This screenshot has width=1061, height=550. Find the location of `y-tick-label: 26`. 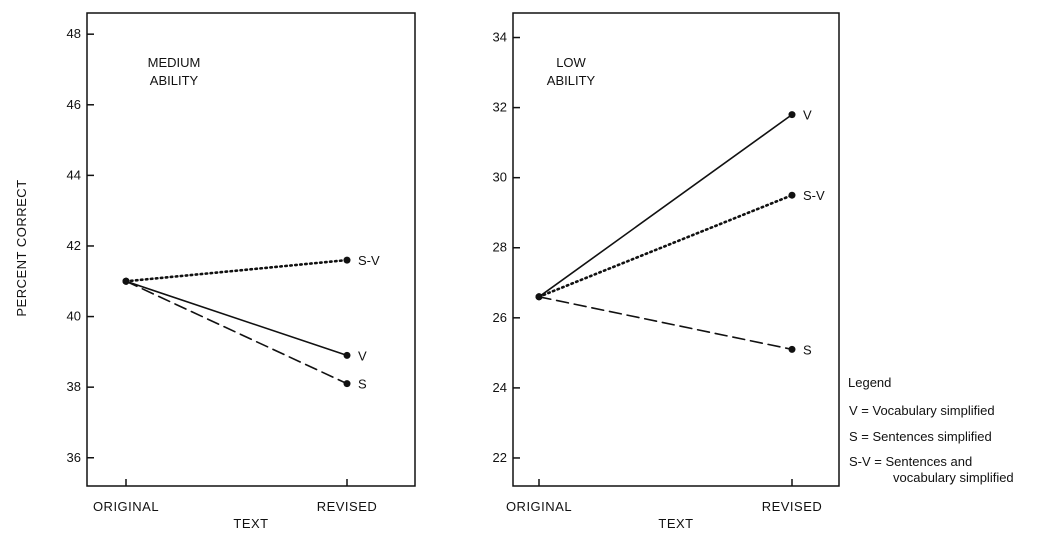

y-tick-label: 26 is located at coordinates (500, 317).